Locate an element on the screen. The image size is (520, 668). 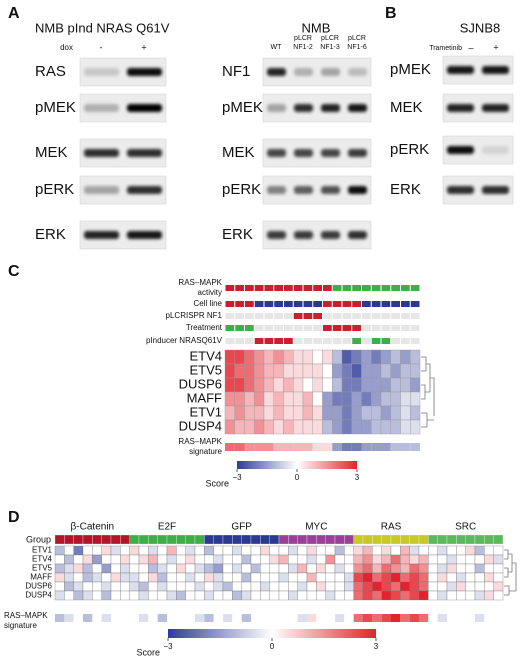
protein-label: MEK is located at coordinates (406, 107).